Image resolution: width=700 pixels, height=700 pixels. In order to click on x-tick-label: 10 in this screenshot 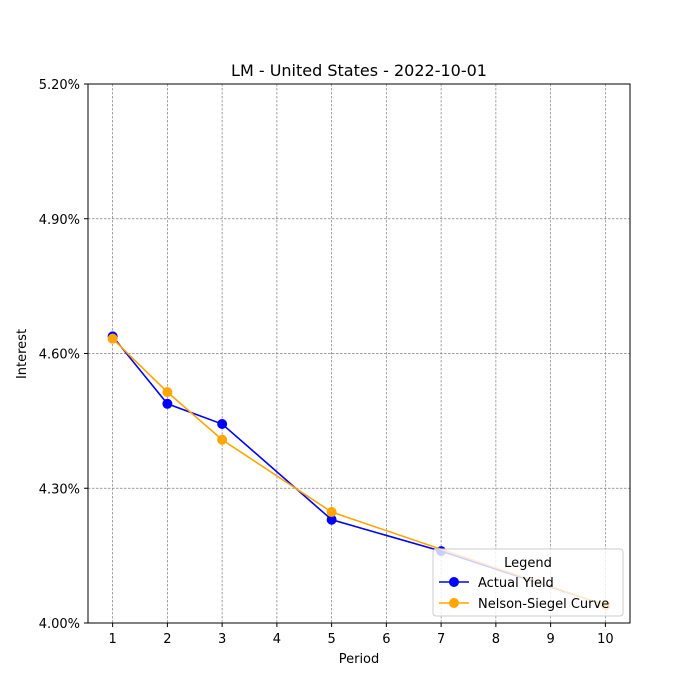, I will do `click(605, 639)`.